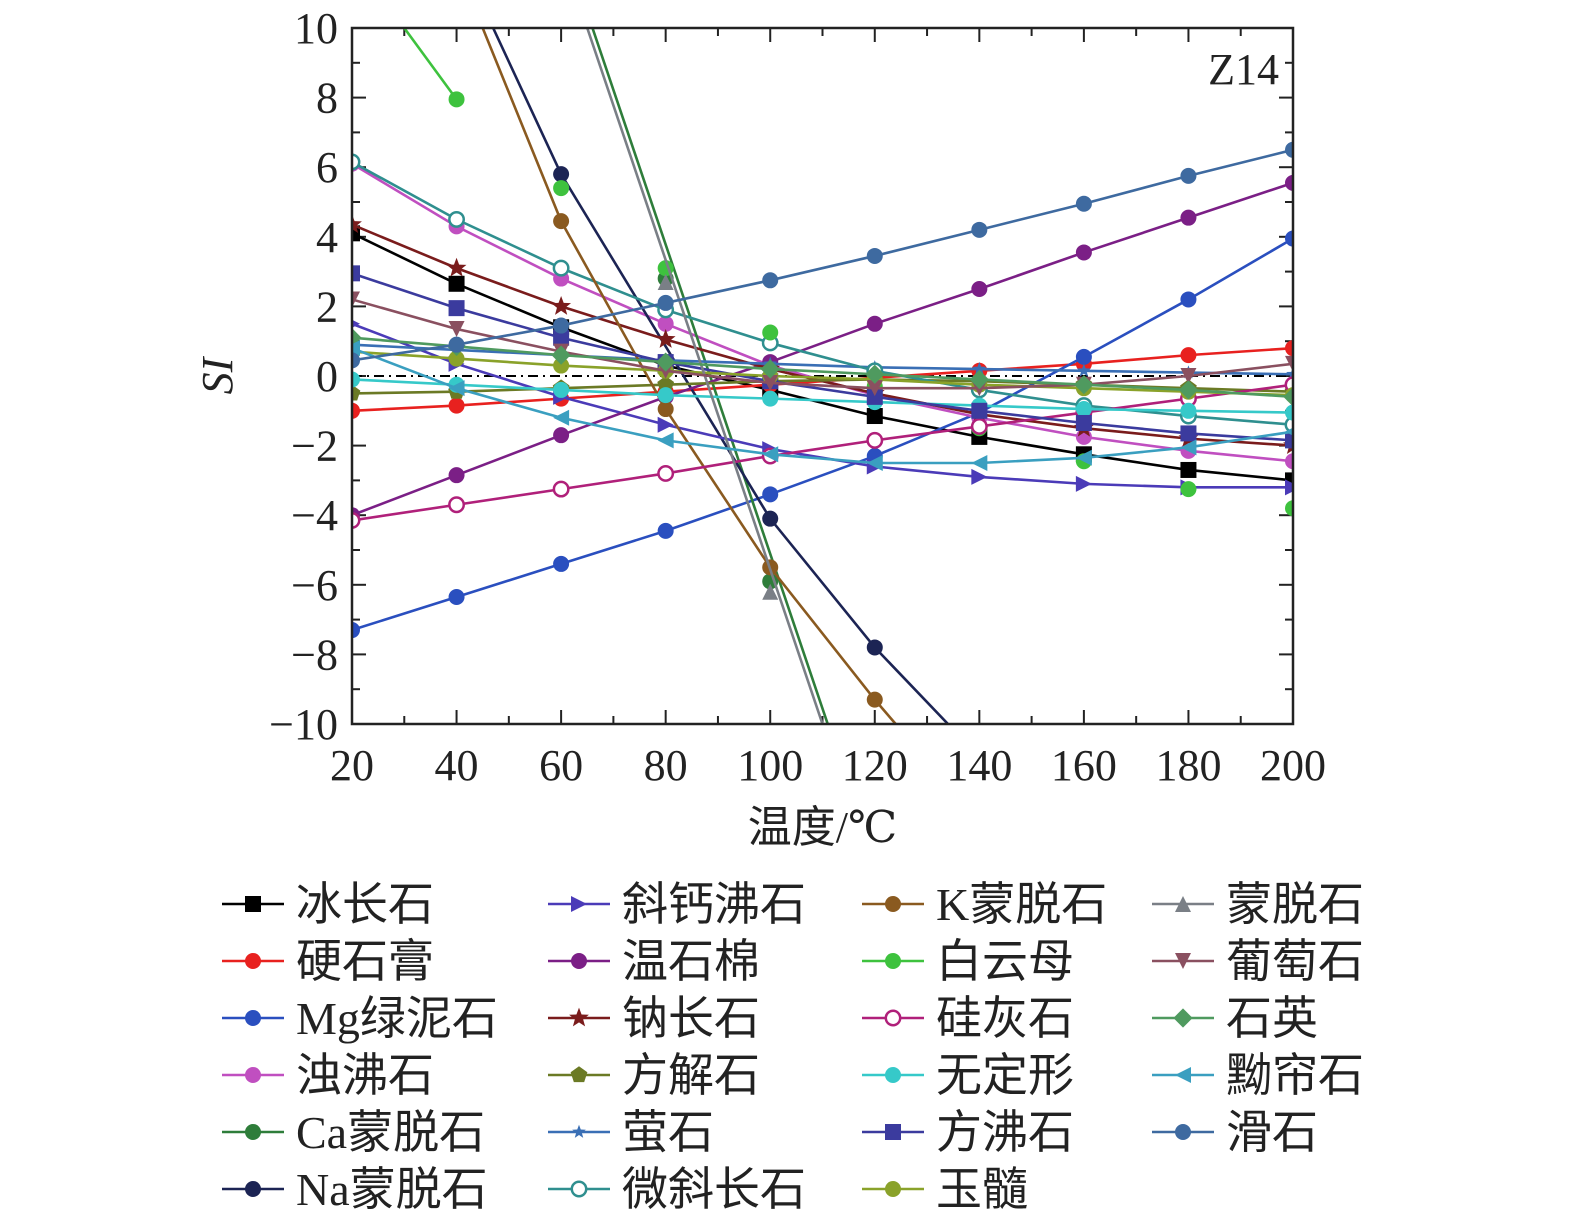 The height and width of the screenshot is (1227, 1575). I want to click on legend-item: Na蒙脱石, so click(355, 1189).